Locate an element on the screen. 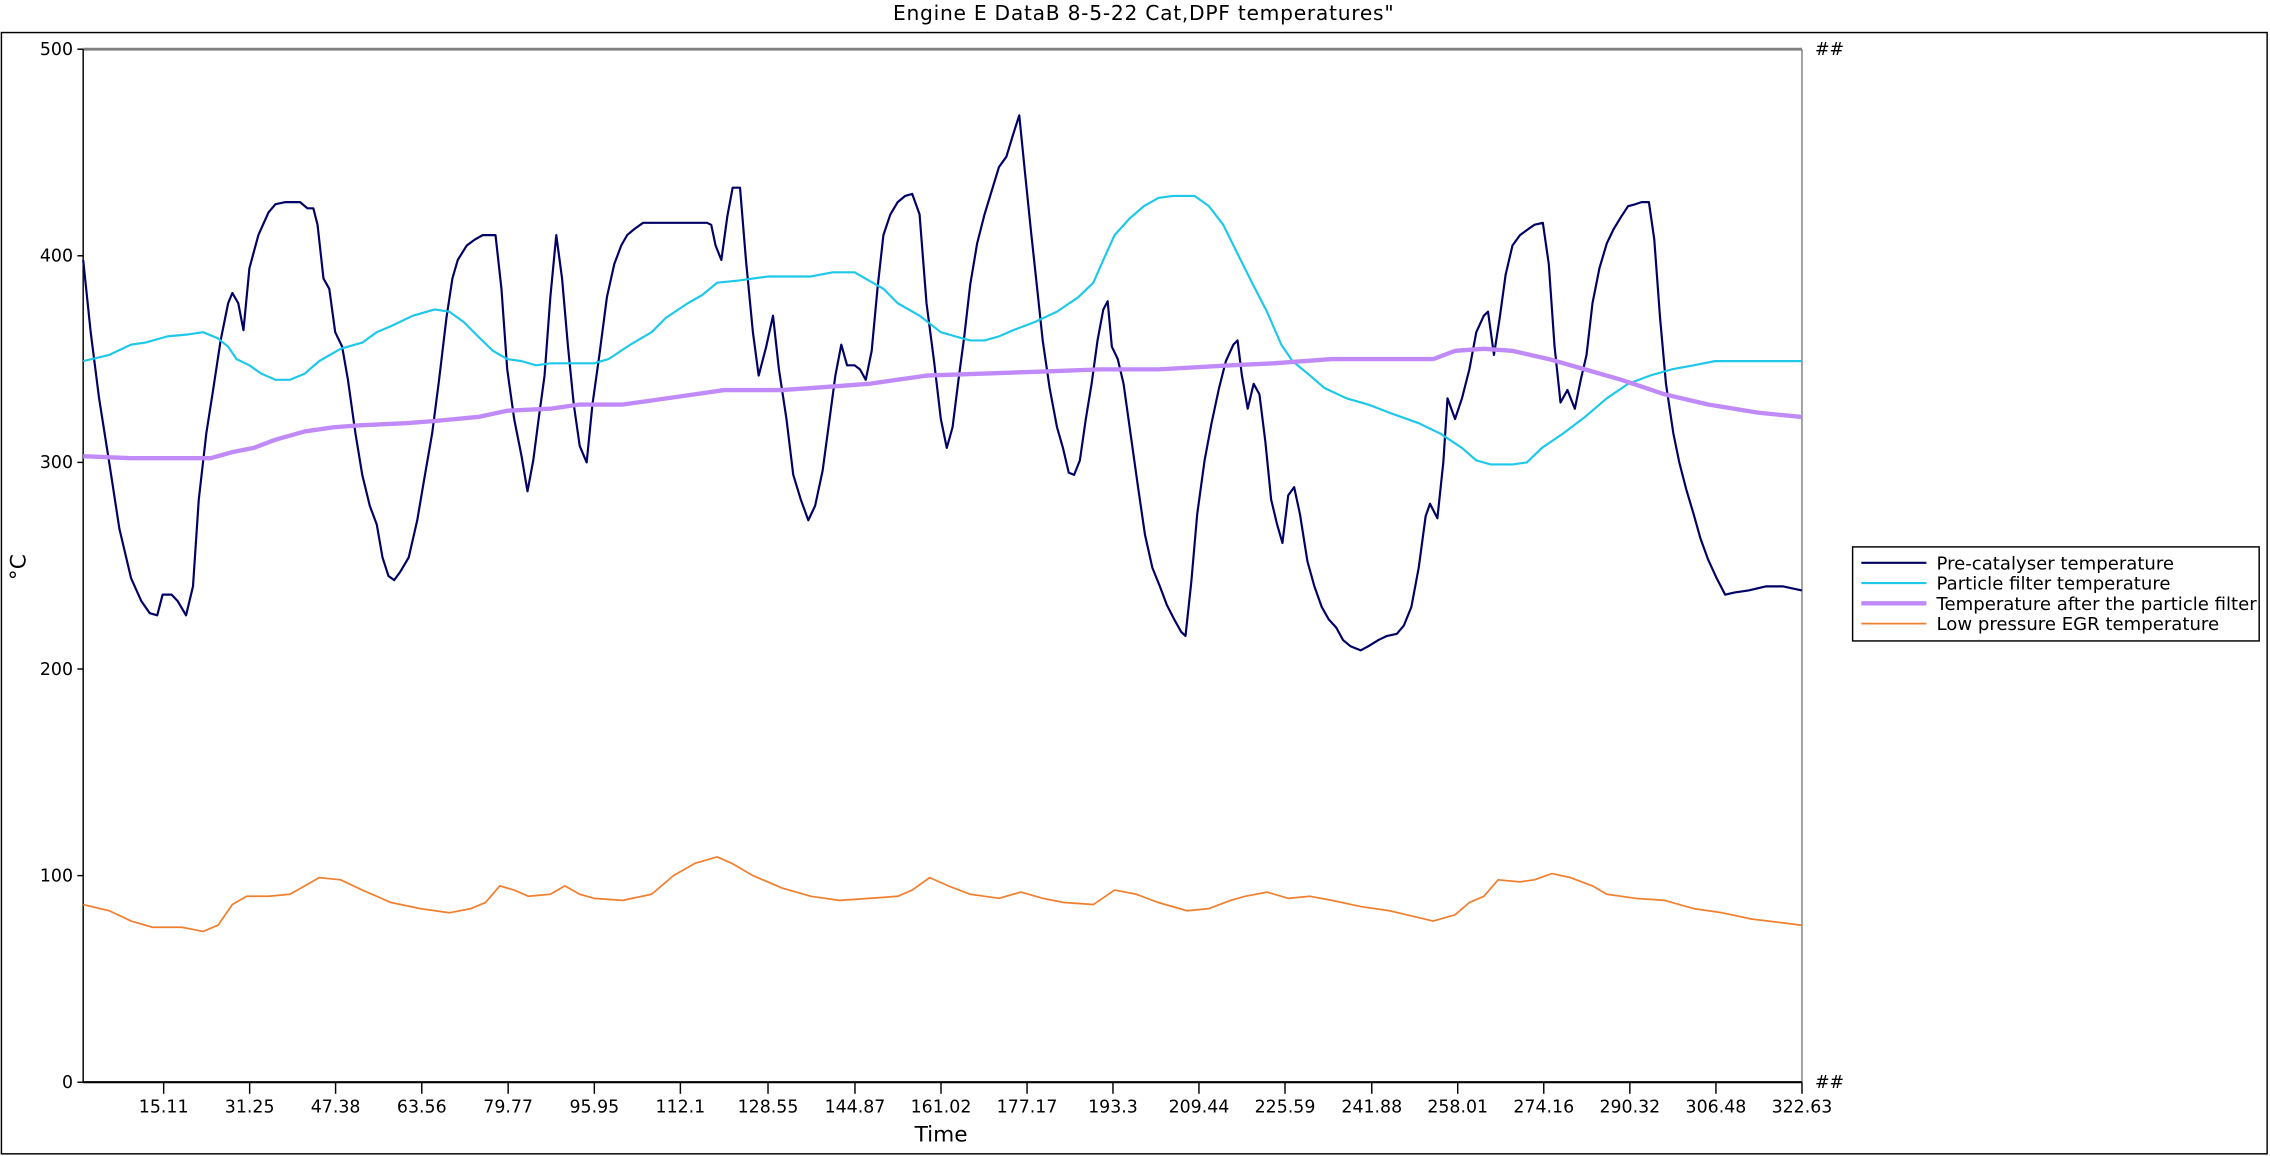 This screenshot has width=2270, height=1156. x-tick-label: 63.56 is located at coordinates (422, 1108).